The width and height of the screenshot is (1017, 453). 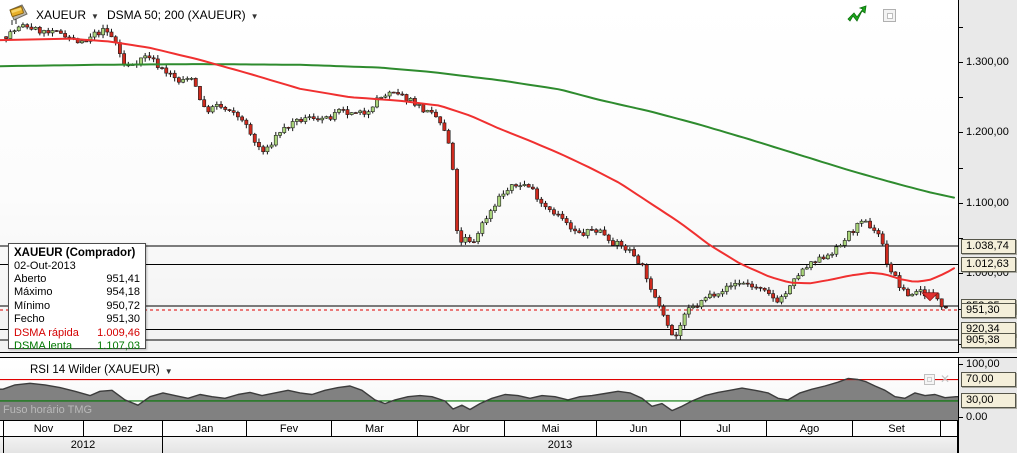 What do you see at coordinates (77, 306) in the screenshot?
I see `tooltip-row: Mínimo 950,72` at bounding box center [77, 306].